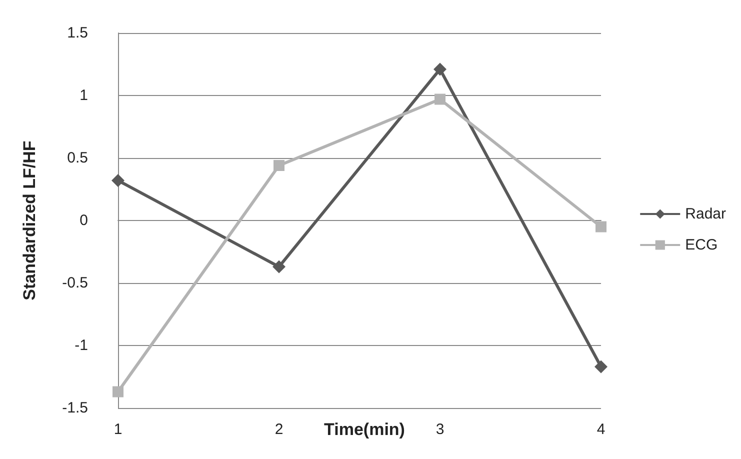 The height and width of the screenshot is (459, 741). What do you see at coordinates (364, 429) in the screenshot?
I see `x-axis-title: Time(min)` at bounding box center [364, 429].